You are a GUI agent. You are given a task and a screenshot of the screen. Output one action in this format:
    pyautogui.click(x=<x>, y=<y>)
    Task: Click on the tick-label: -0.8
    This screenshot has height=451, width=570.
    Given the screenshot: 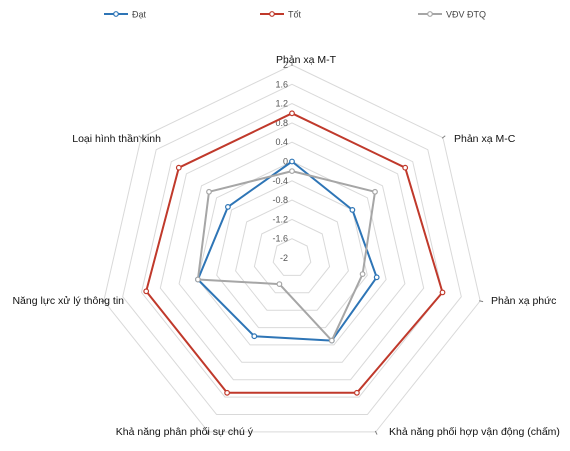 What is the action you would take?
    pyautogui.click(x=280, y=200)
    